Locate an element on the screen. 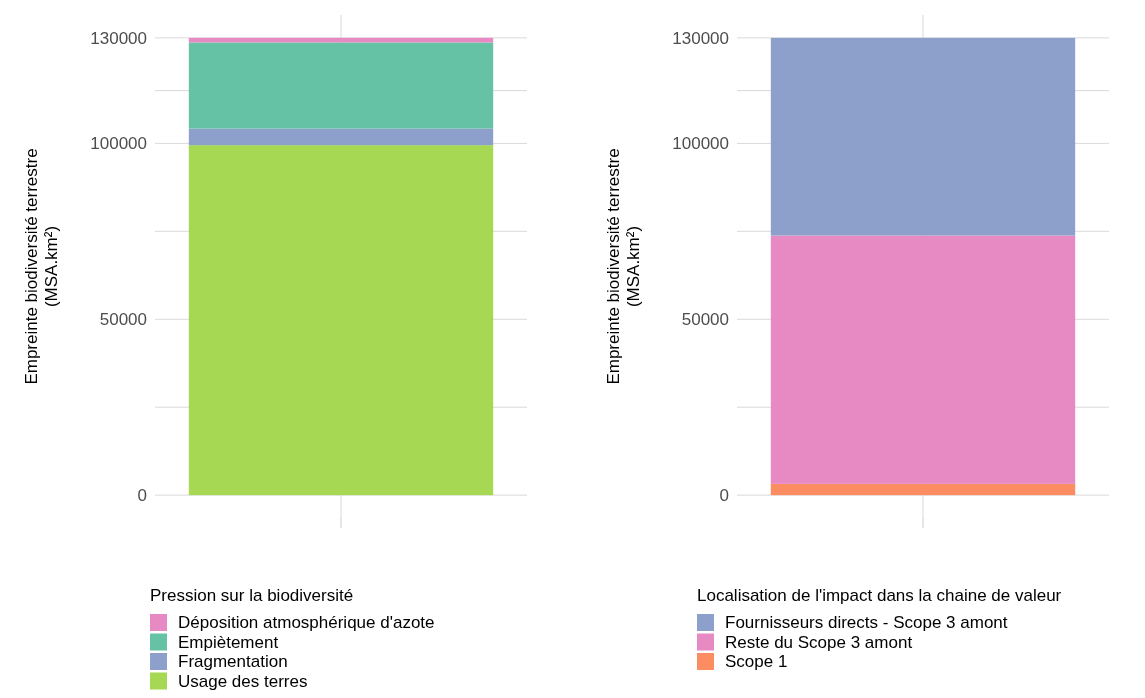  legend-label: Fragmentation is located at coordinates (233, 661).